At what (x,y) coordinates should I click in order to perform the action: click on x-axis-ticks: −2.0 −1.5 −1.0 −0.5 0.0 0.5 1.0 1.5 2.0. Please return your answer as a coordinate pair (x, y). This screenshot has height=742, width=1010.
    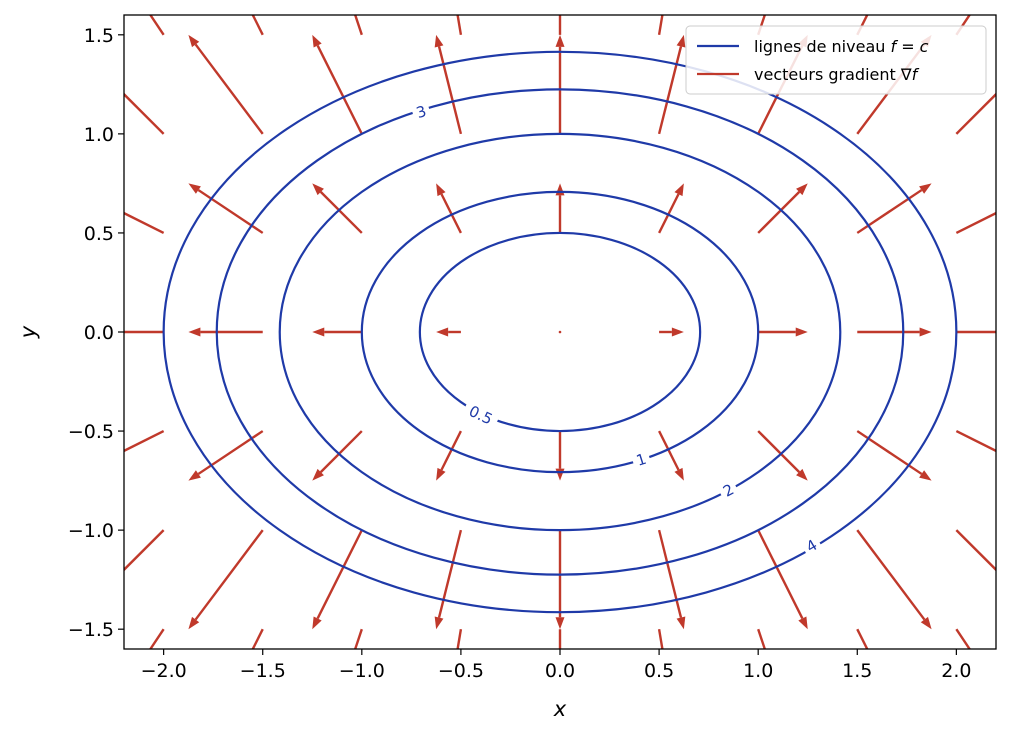
    Looking at the image, I should click on (556, 665).